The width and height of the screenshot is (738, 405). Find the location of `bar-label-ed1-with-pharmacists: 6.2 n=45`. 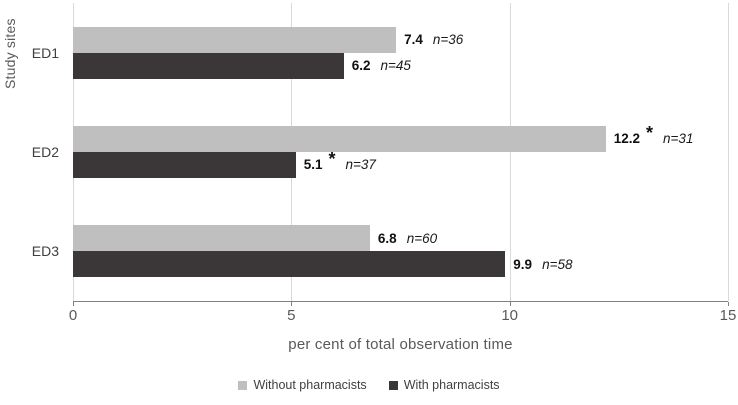

bar-label-ed1-with-pharmacists: 6.2 n=45 is located at coordinates (381, 65).